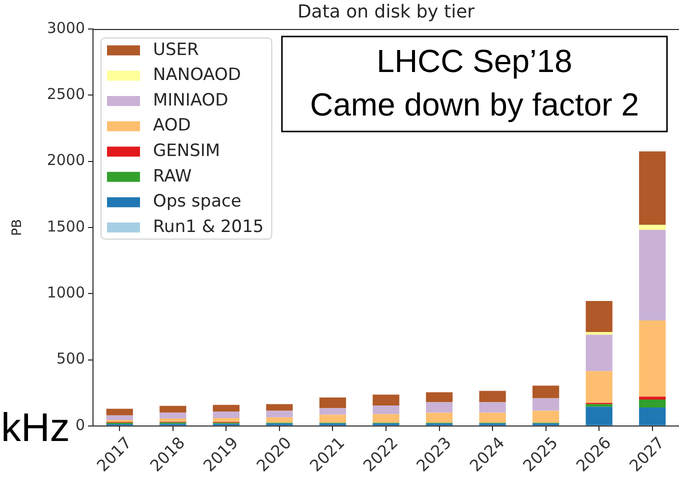 The height and width of the screenshot is (480, 679). What do you see at coordinates (65, 27) in the screenshot?
I see `y-tick-label: 3000` at bounding box center [65, 27].